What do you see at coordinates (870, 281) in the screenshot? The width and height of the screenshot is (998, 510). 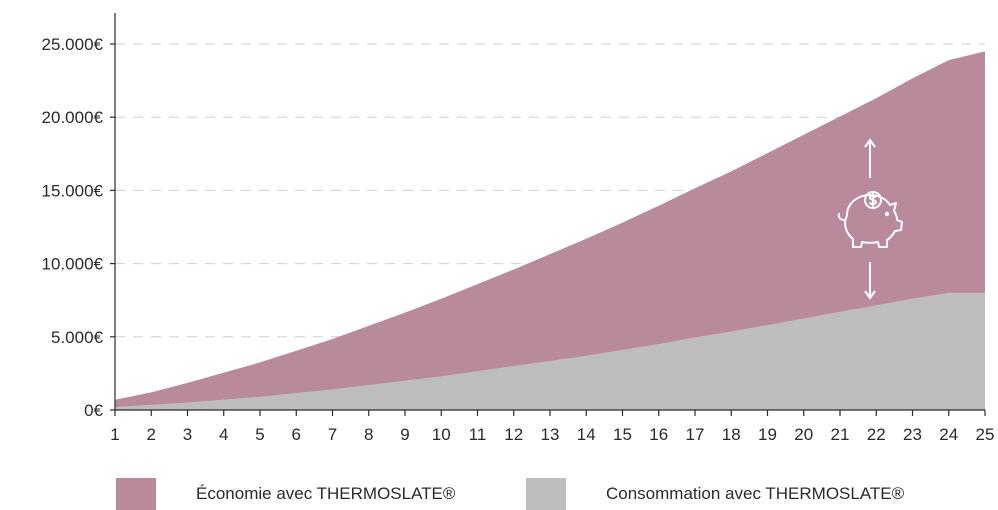 I see `arrow-down-icon` at bounding box center [870, 281].